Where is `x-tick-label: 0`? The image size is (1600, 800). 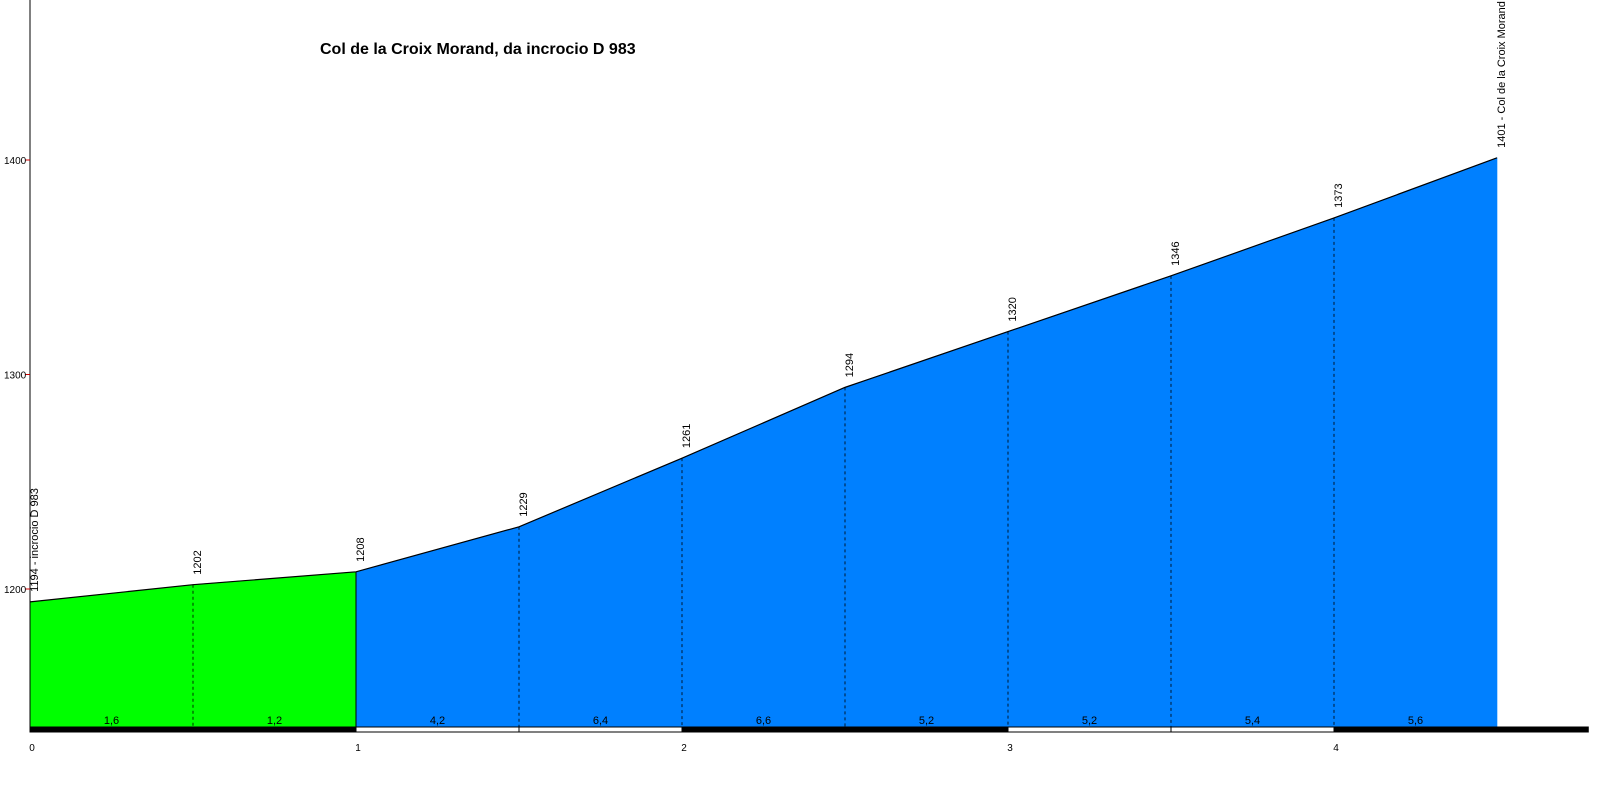
x-tick-label: 0 is located at coordinates (32, 748).